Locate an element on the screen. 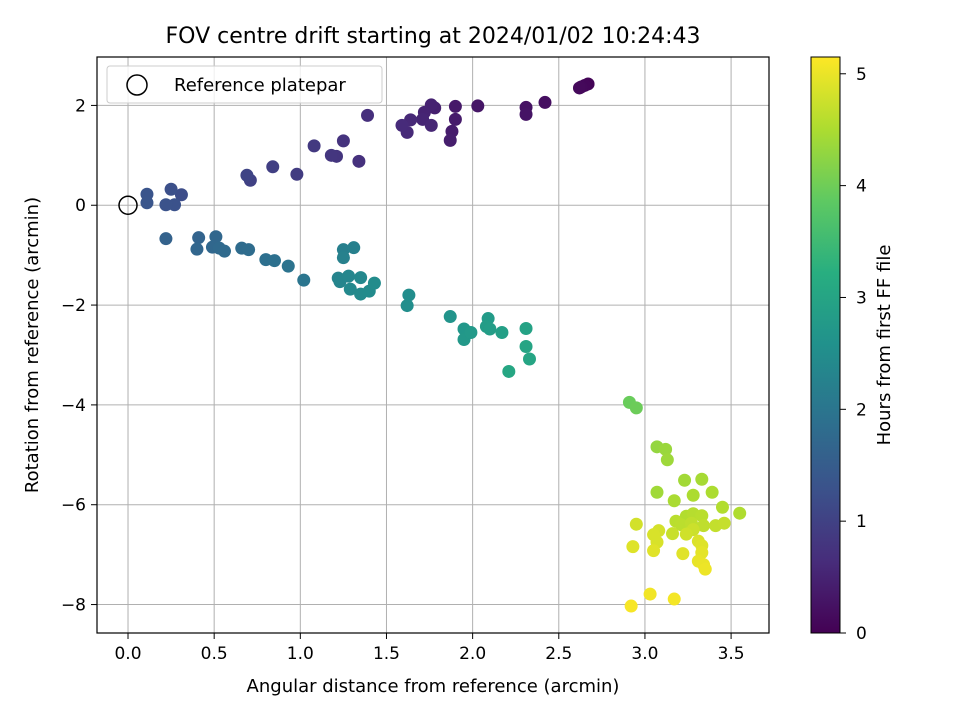 This screenshot has height=720, width=960. x-tick-label: 1.0 is located at coordinates (300, 654).